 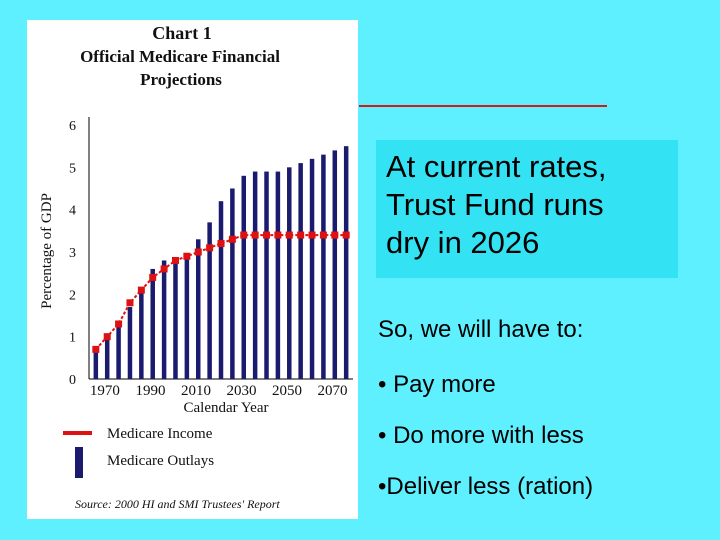 I want to click on divider-line, so click(x=483, y=106).